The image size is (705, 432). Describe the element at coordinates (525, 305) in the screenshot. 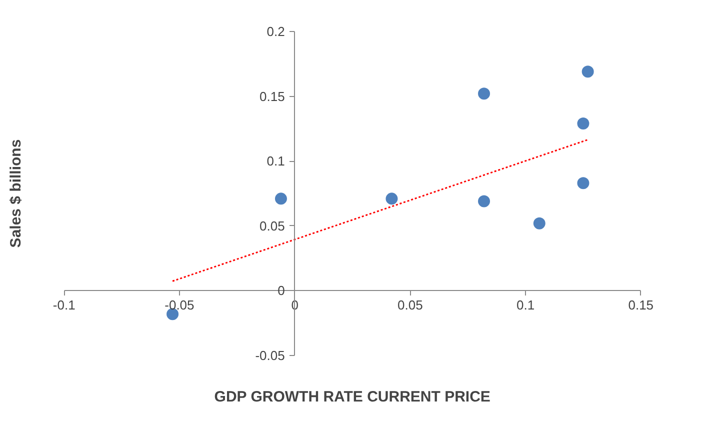

I see `x-tick-label: 0.1` at that location.